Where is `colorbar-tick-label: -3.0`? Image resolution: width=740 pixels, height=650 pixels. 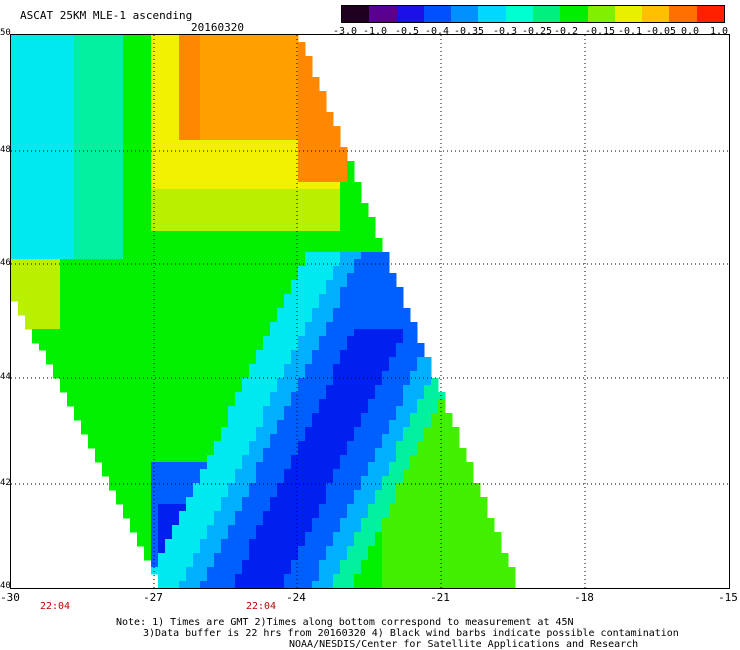 colorbar-tick-label: -3.0 is located at coordinates (345, 31).